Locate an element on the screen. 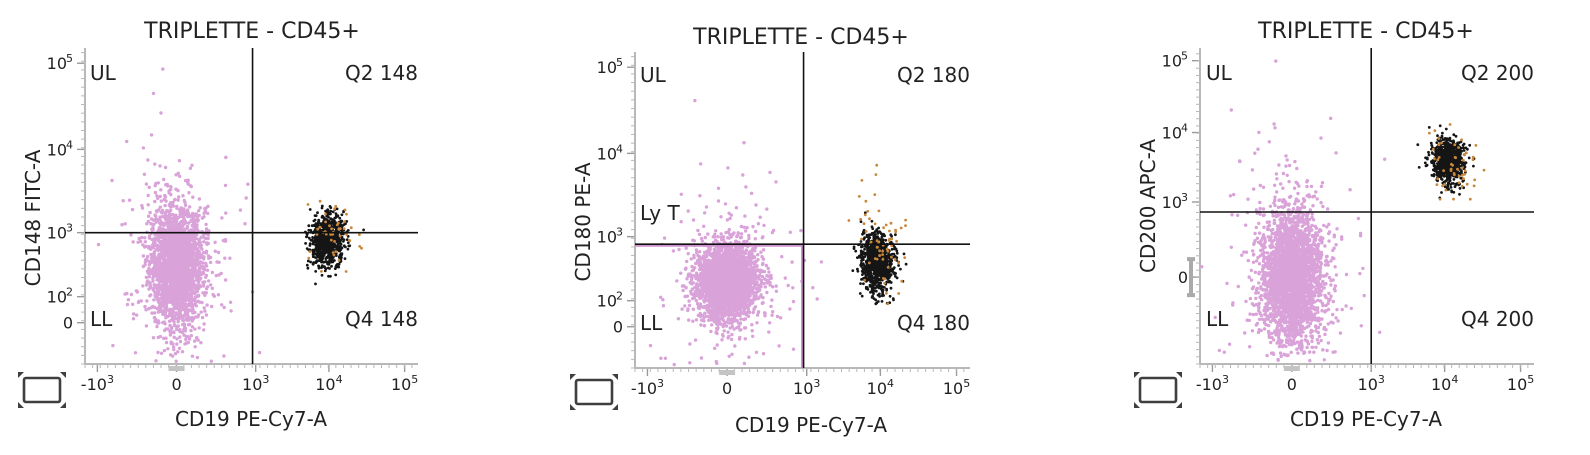  y-axis-drag-handle is located at coordinates (1191, 277).